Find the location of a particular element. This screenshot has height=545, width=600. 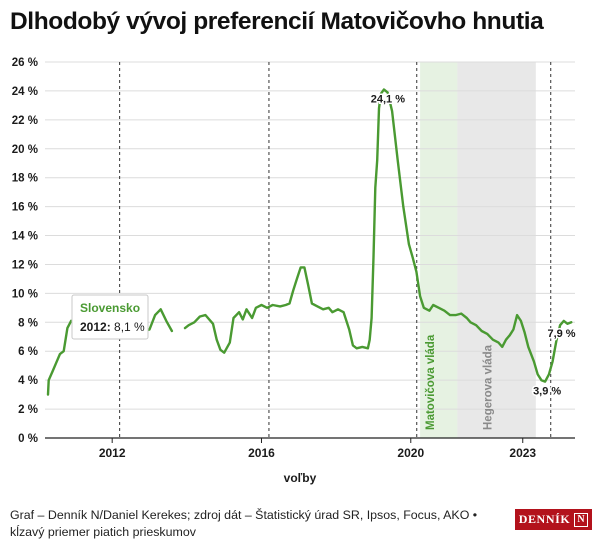

data-label: 7,9 % is located at coordinates (561, 334).